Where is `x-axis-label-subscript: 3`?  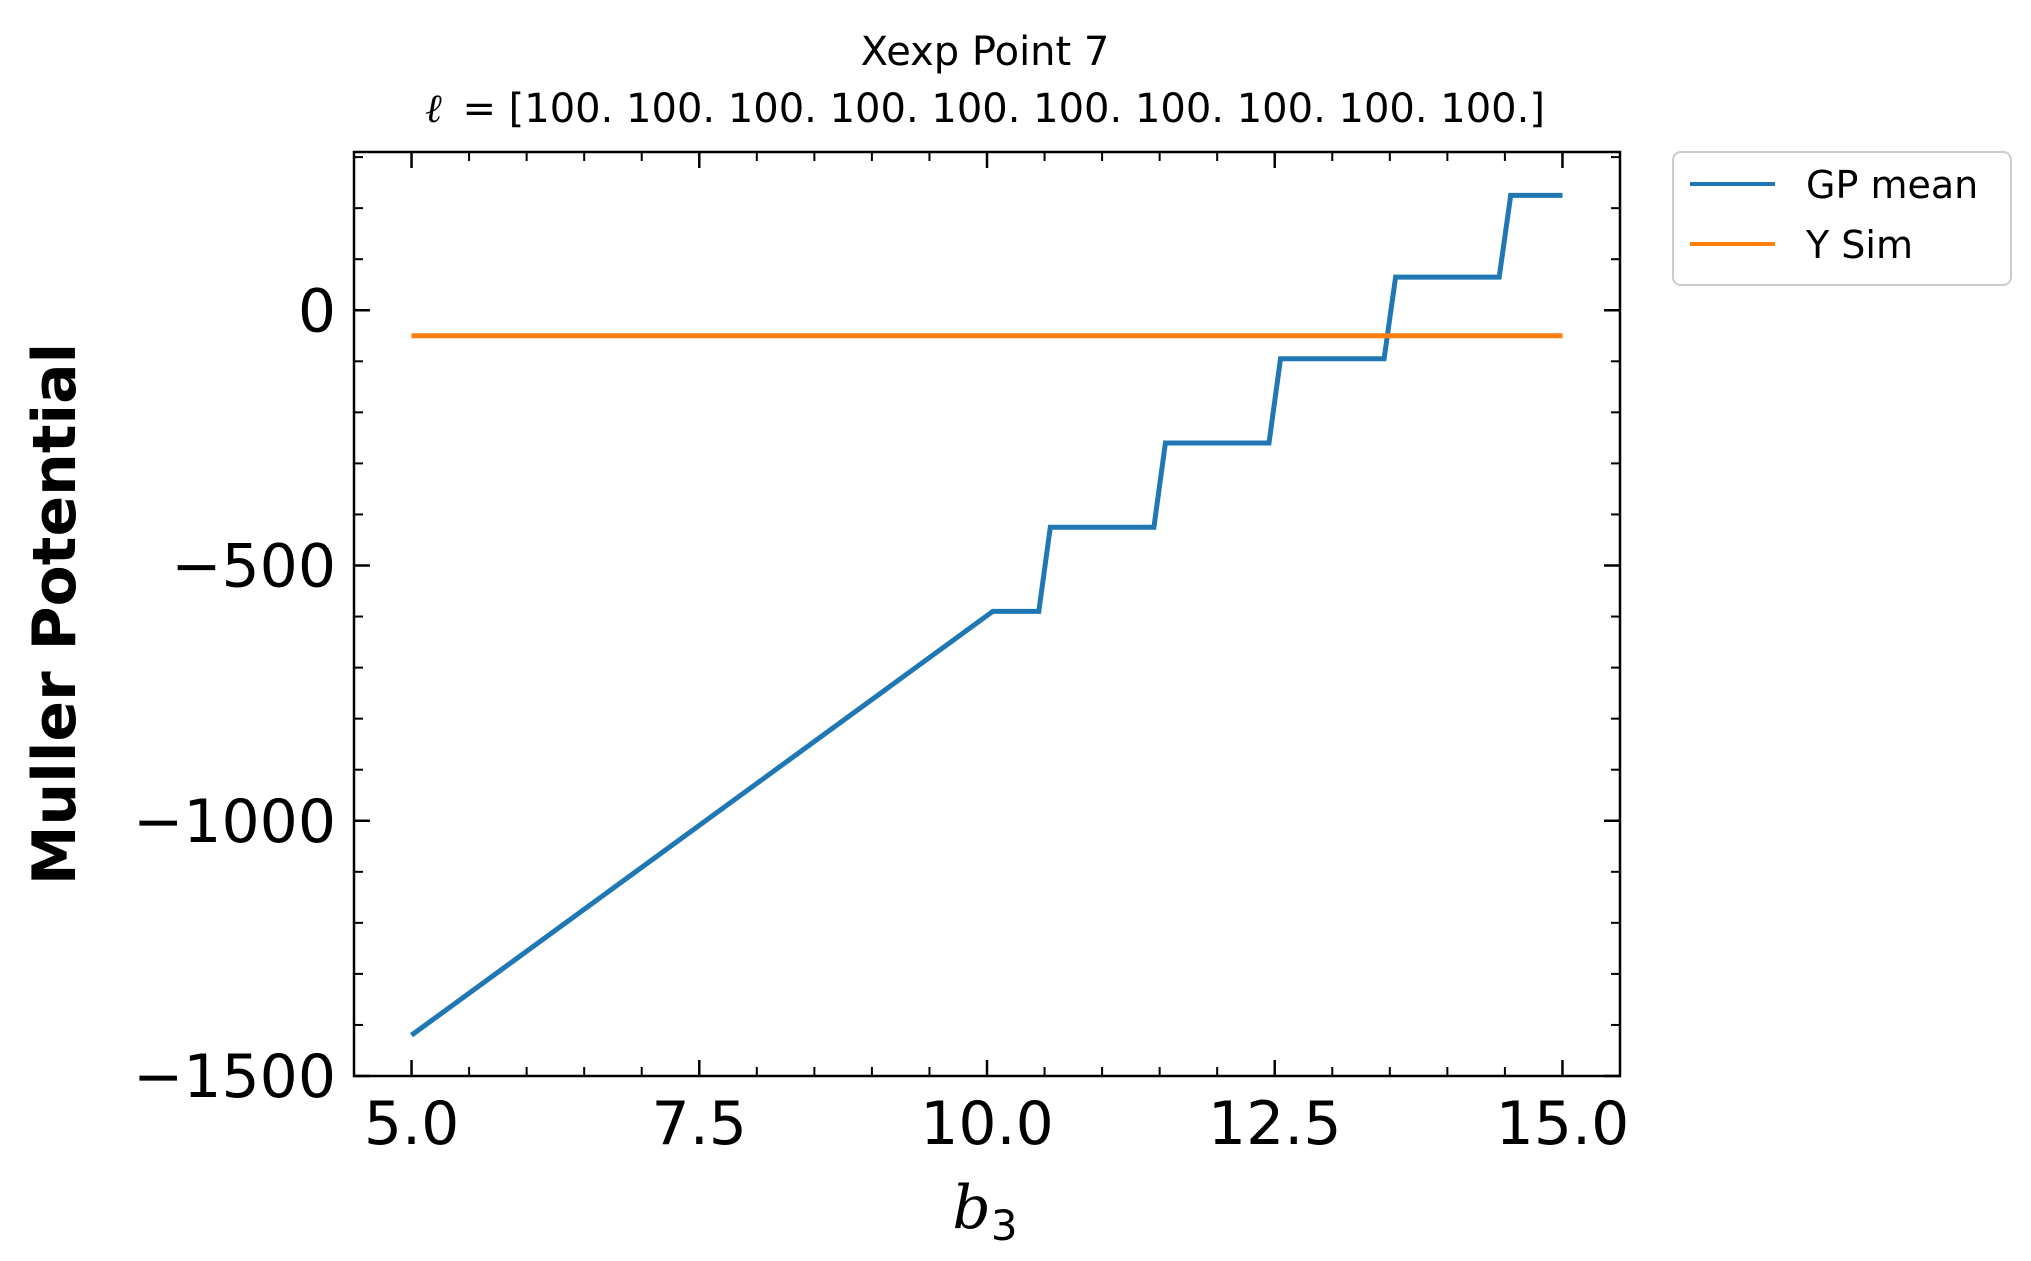 x-axis-label-subscript: 3 is located at coordinates (1004, 1225).